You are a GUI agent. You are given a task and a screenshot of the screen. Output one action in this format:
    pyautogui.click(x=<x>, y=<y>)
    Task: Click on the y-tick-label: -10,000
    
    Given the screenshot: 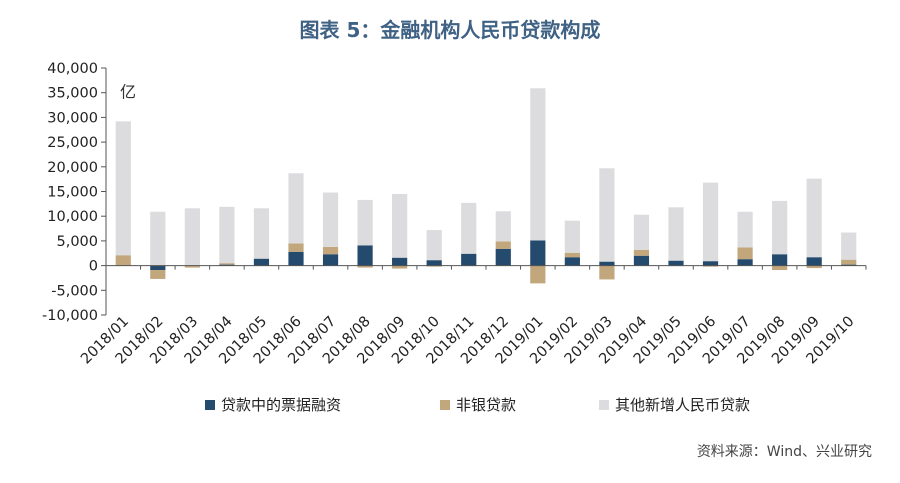 What is the action you would take?
    pyautogui.click(x=70, y=316)
    